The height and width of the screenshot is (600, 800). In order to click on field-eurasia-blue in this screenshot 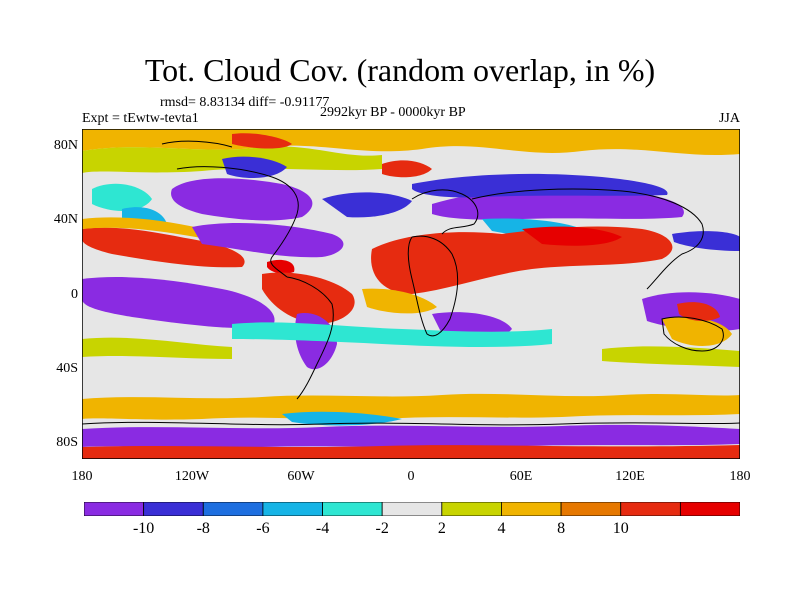, I will do `click(540, 185)`.